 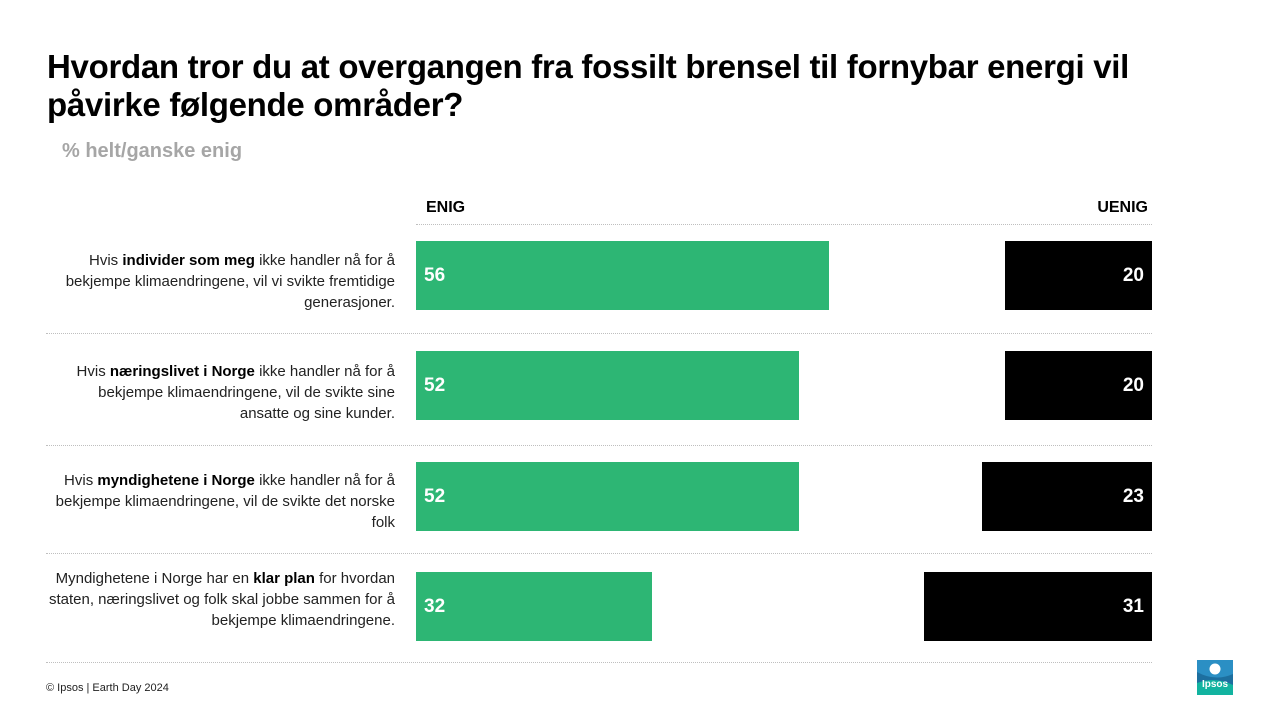 I want to click on agree-bar: 32, so click(x=534, y=606).